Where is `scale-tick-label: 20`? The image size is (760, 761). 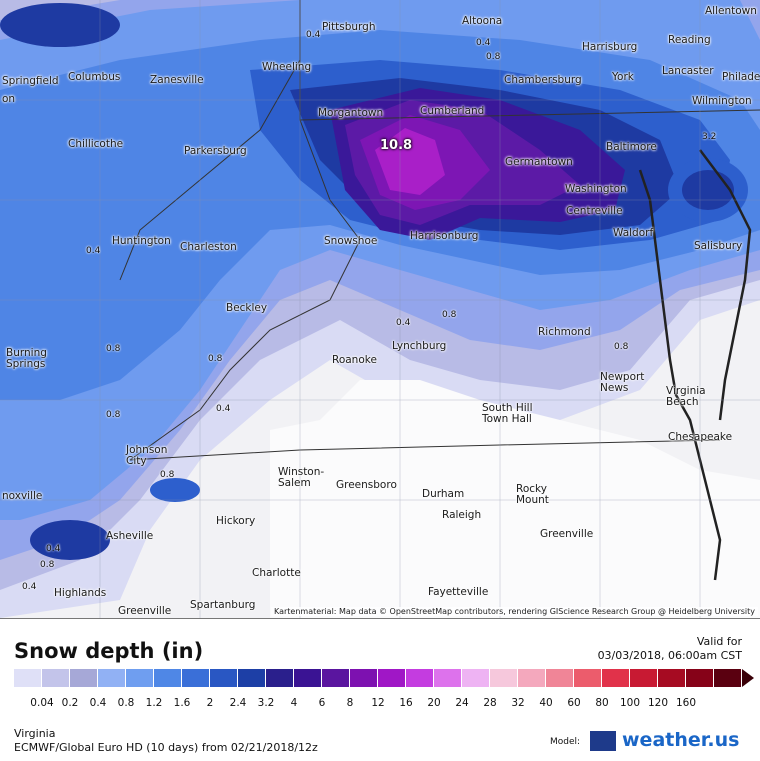
scale-tick-label: 20 is located at coordinates (434, 703).